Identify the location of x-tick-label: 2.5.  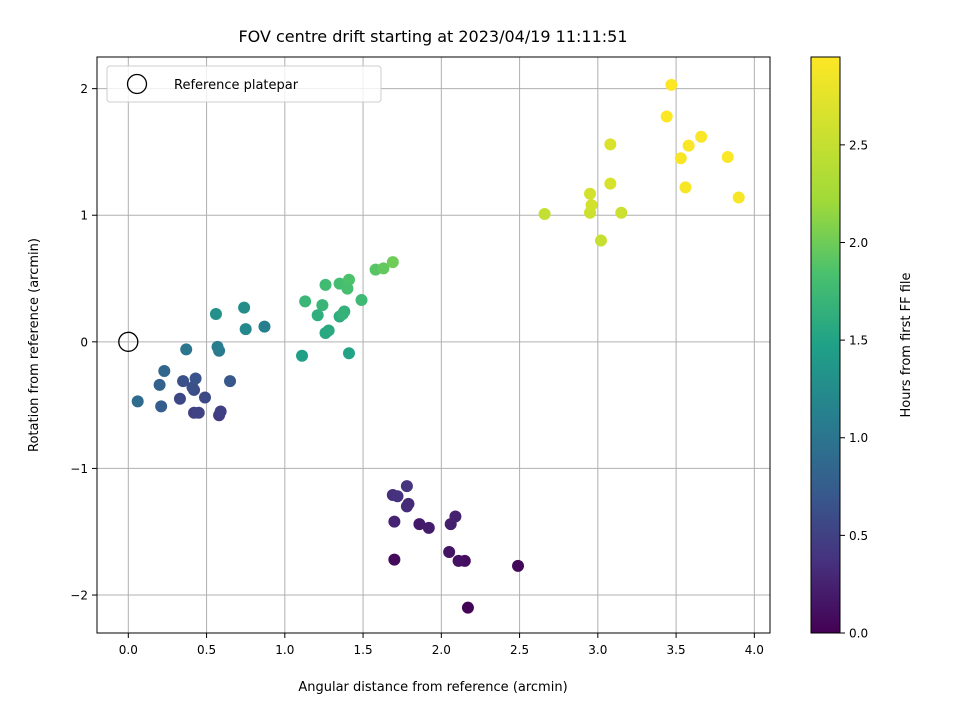
(519, 650).